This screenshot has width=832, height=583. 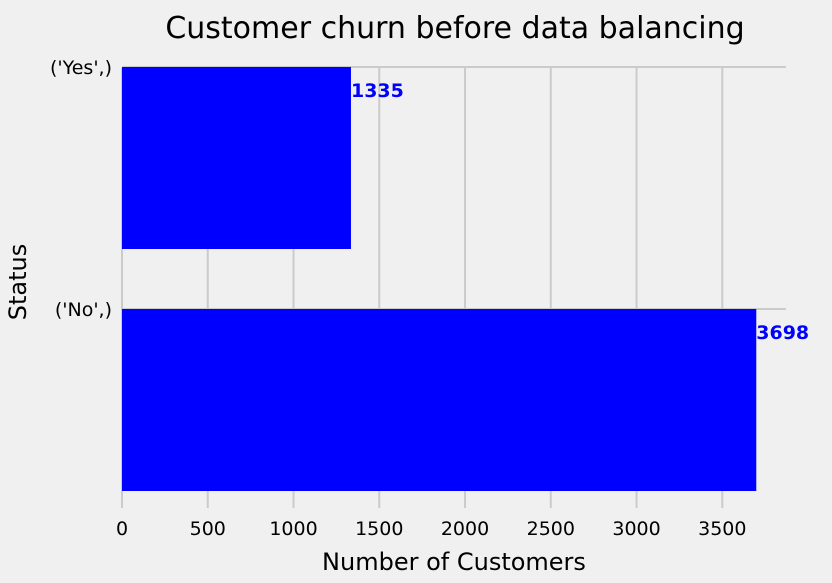 I want to click on x-tick-label: 0, so click(x=122, y=529).